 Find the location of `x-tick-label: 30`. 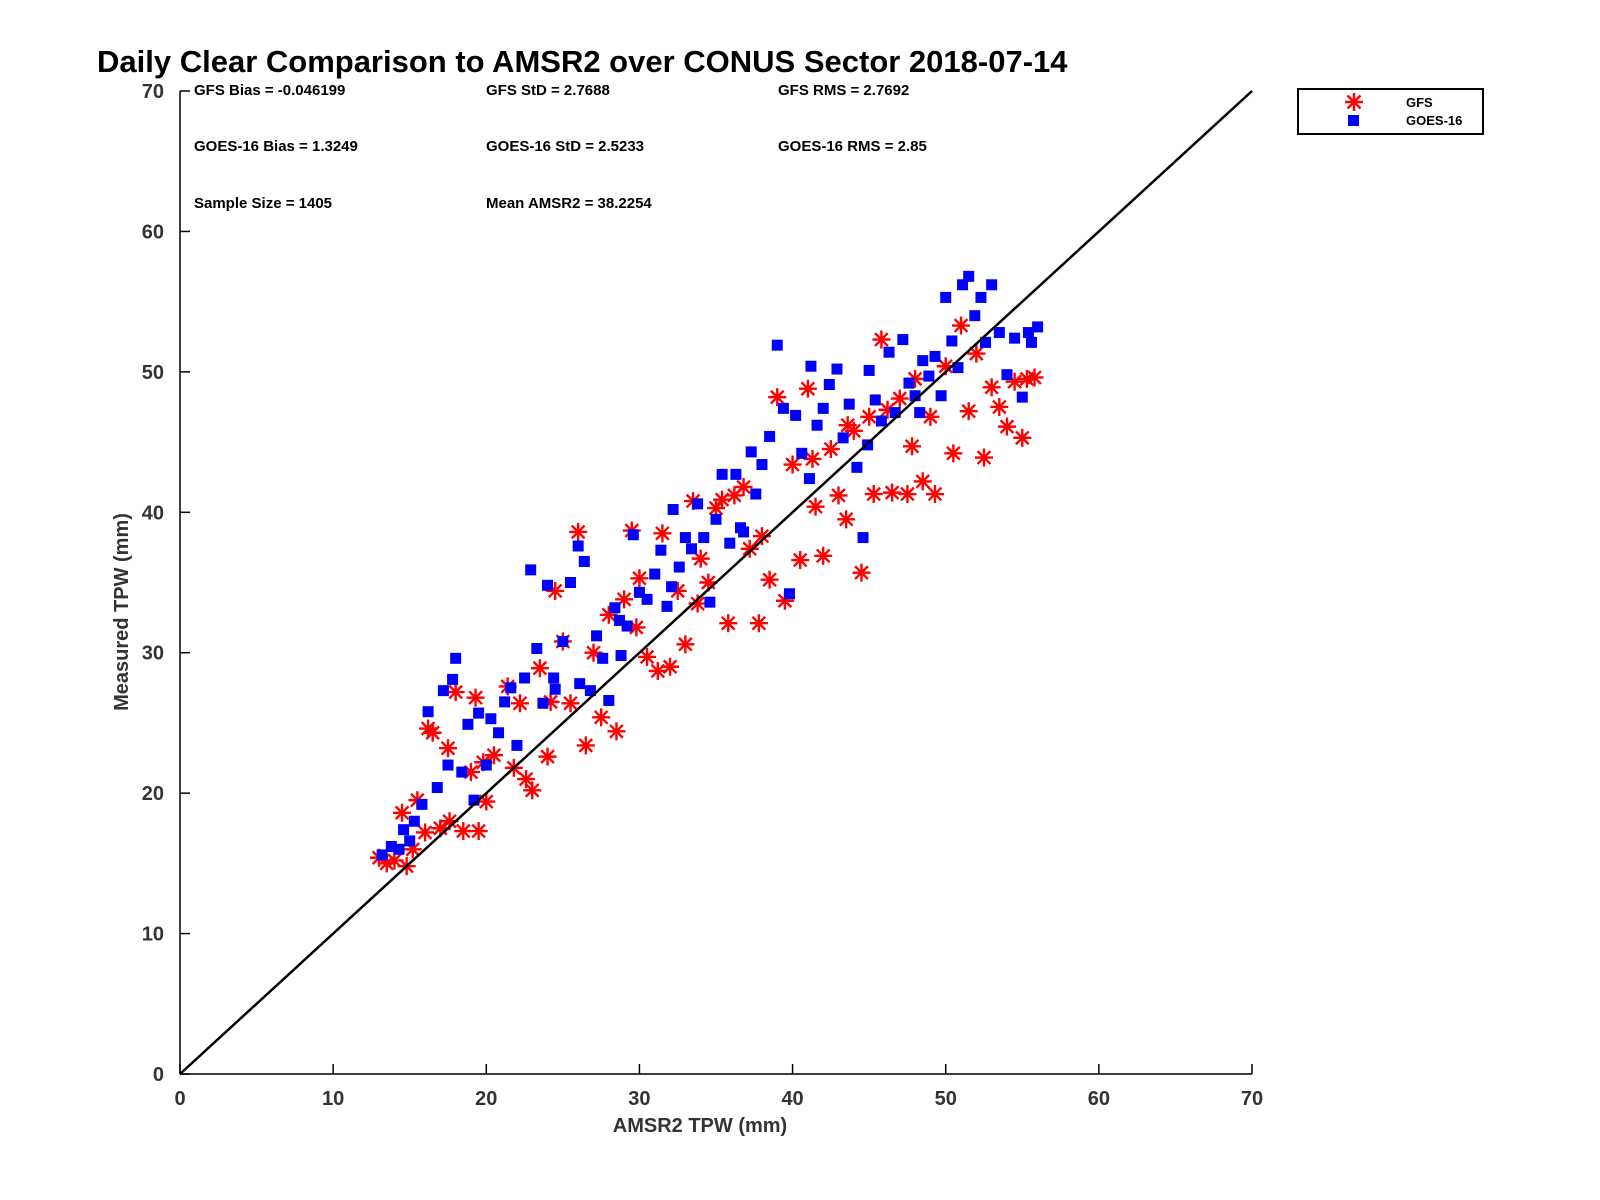

x-tick-label: 30 is located at coordinates (639, 1099).